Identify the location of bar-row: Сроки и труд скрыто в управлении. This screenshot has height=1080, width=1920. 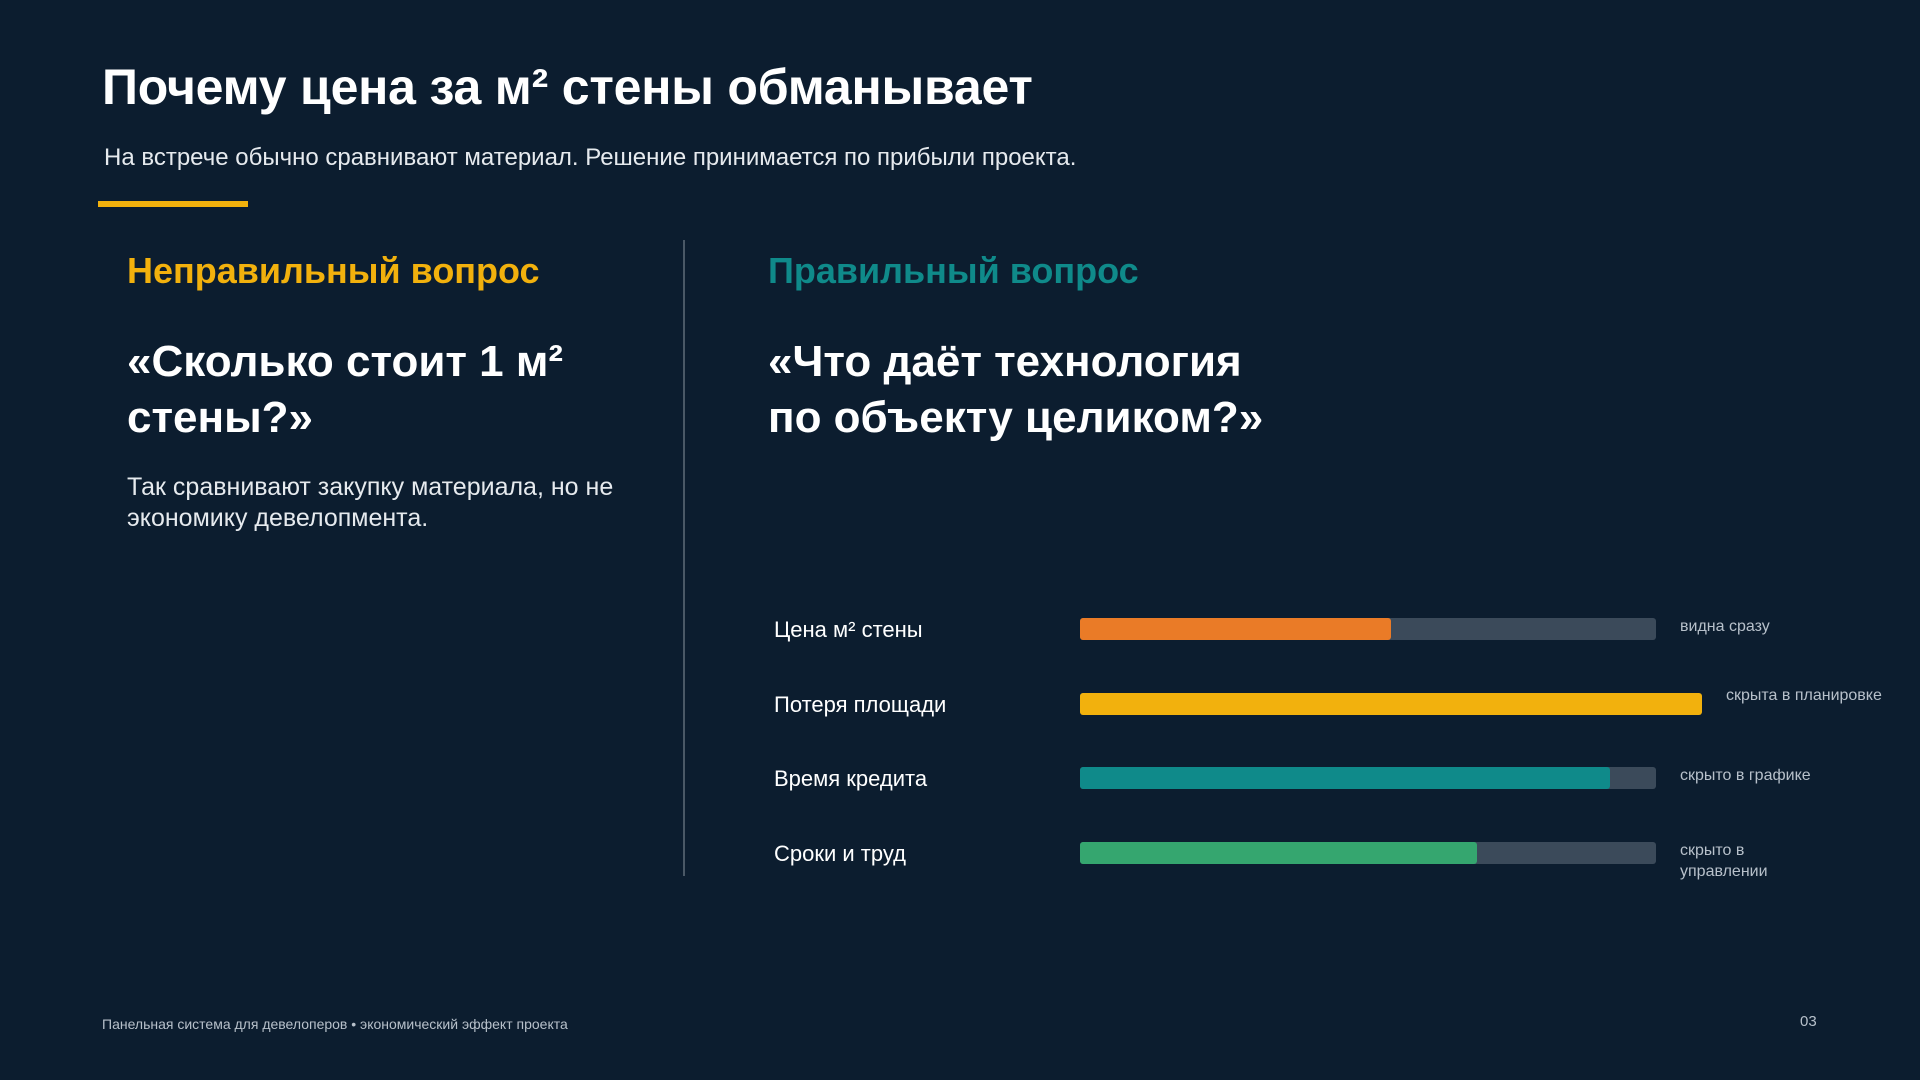
(1334, 854).